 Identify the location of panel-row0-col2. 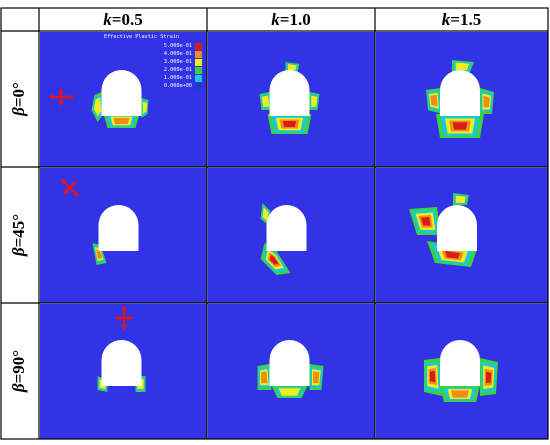
(462, 99).